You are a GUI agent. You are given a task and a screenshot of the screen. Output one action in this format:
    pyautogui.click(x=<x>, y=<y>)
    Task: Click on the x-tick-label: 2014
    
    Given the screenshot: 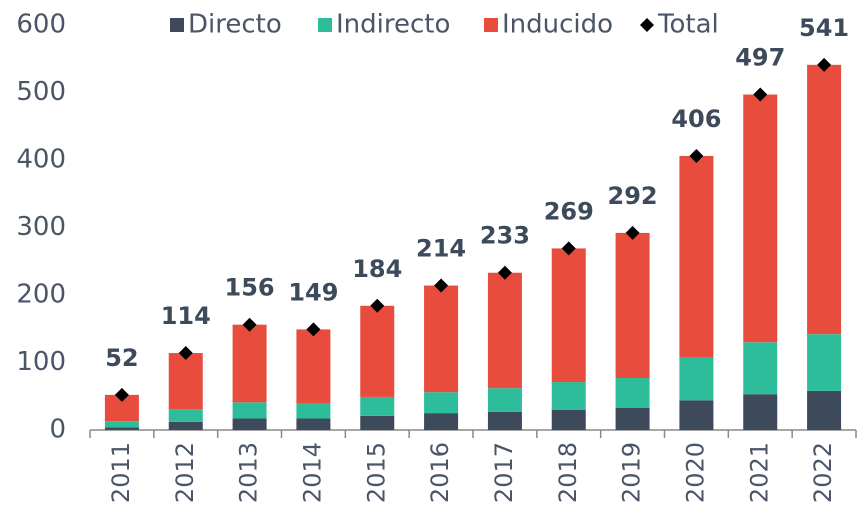 What is the action you would take?
    pyautogui.click(x=312, y=472)
    